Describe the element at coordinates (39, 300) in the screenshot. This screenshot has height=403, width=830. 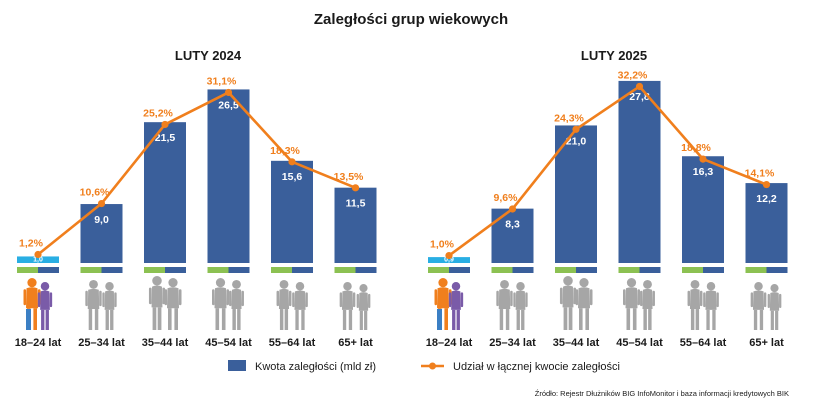
I see `person-icon-young-woman-arm-left` at that location.